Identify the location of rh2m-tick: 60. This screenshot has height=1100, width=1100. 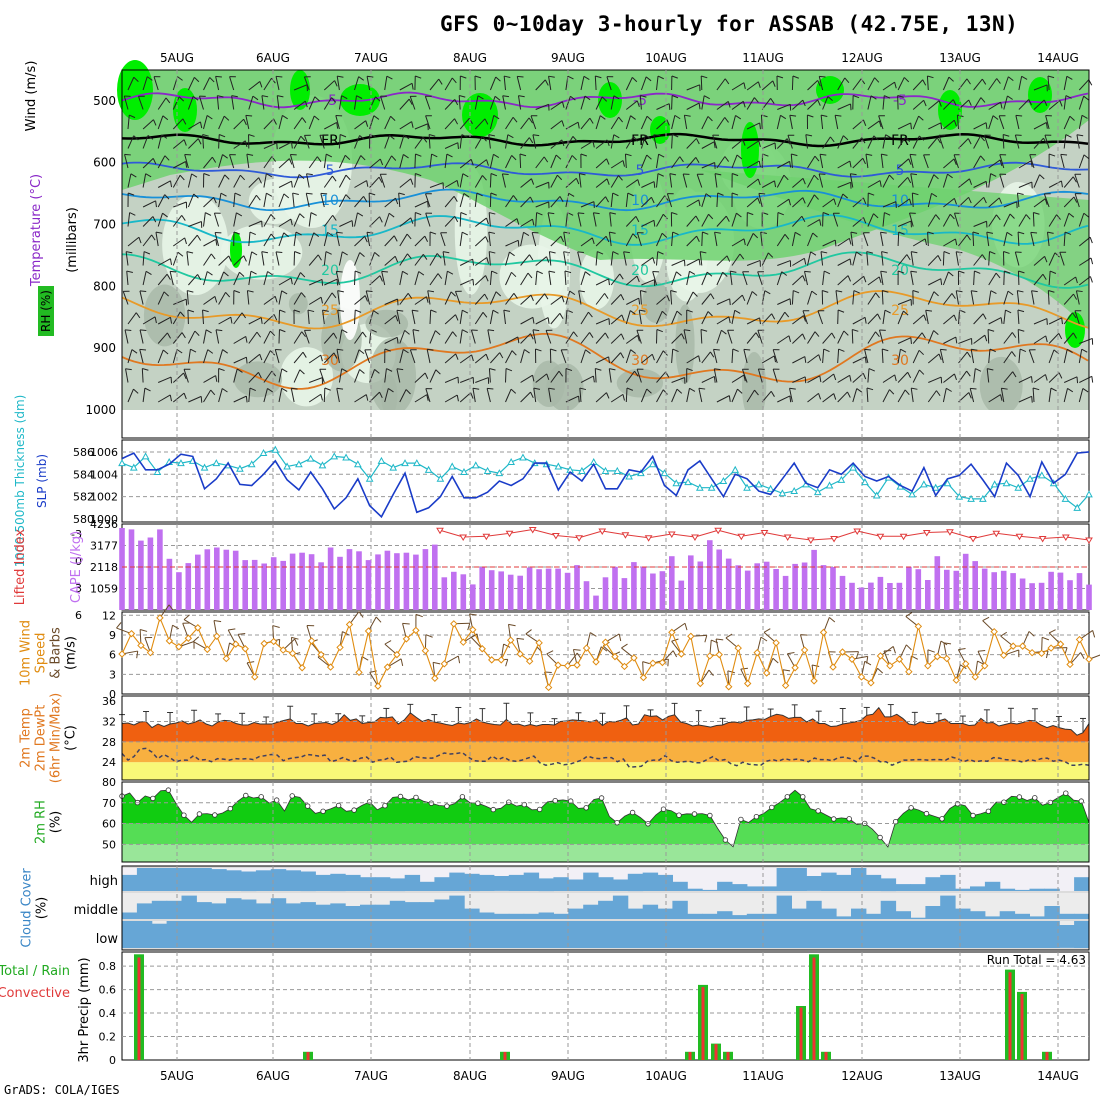
(109, 824).